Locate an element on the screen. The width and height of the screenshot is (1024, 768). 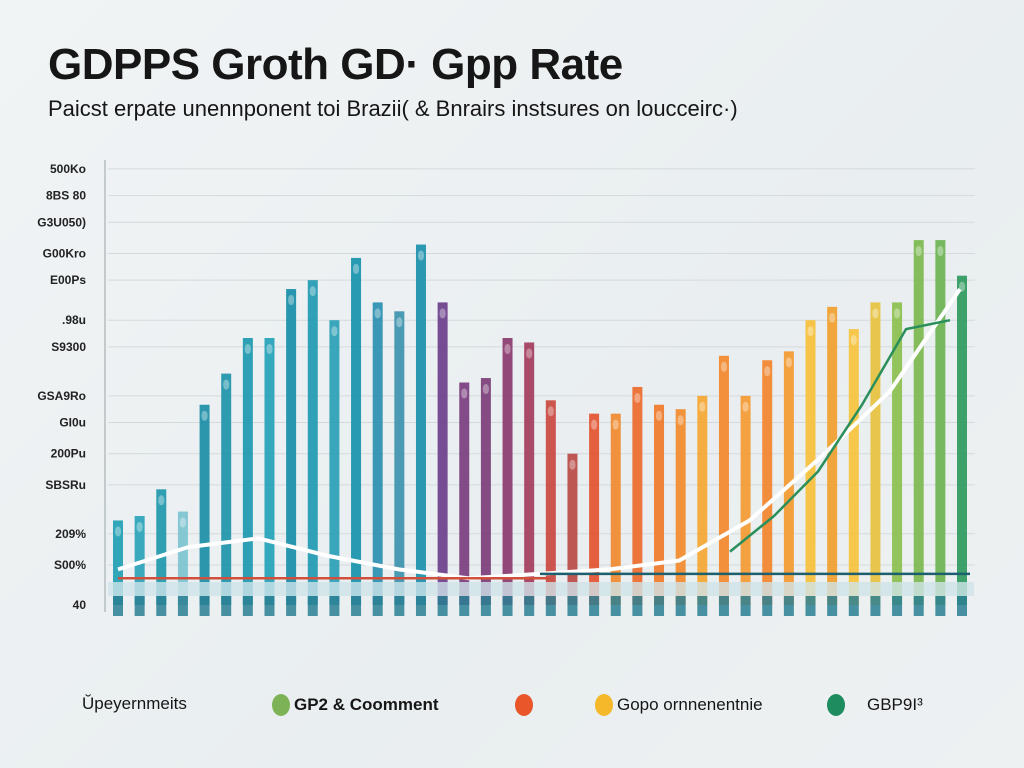
y-tick-label: G3U050) is located at coordinates (61, 222).